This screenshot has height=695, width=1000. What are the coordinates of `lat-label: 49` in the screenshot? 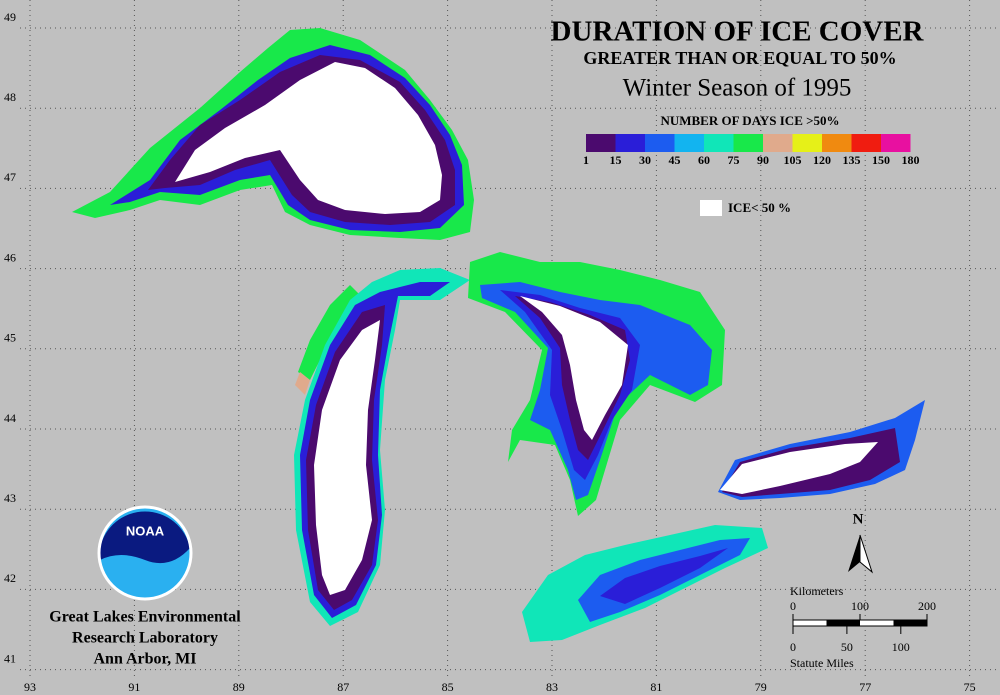 It's located at (10, 17).